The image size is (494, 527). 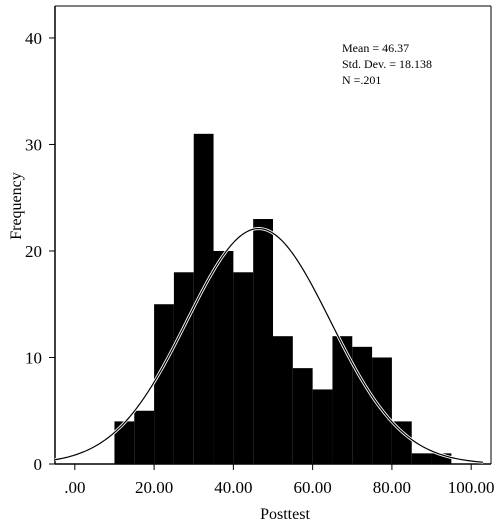 I want to click on x-tick-label: 80.00, so click(x=392, y=487).